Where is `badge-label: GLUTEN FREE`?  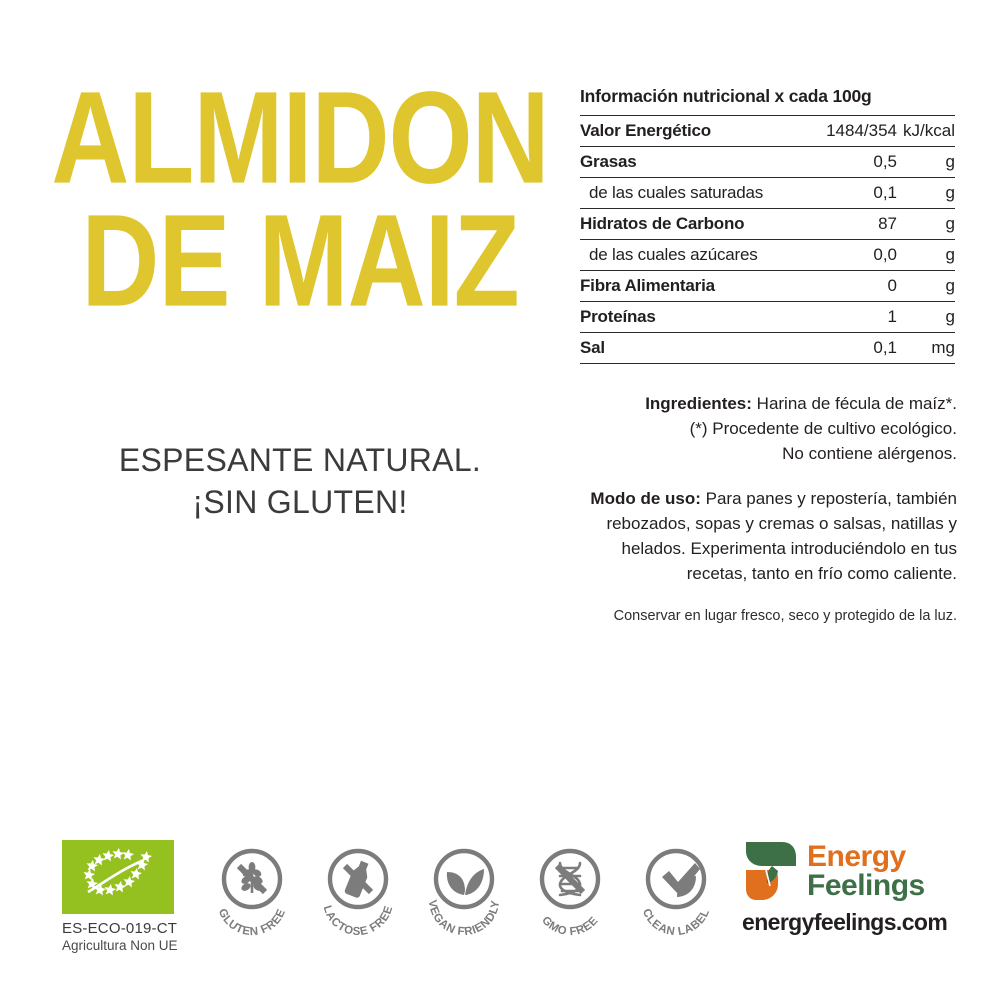
badge-label: GLUTEN FREE is located at coordinates (252, 922).